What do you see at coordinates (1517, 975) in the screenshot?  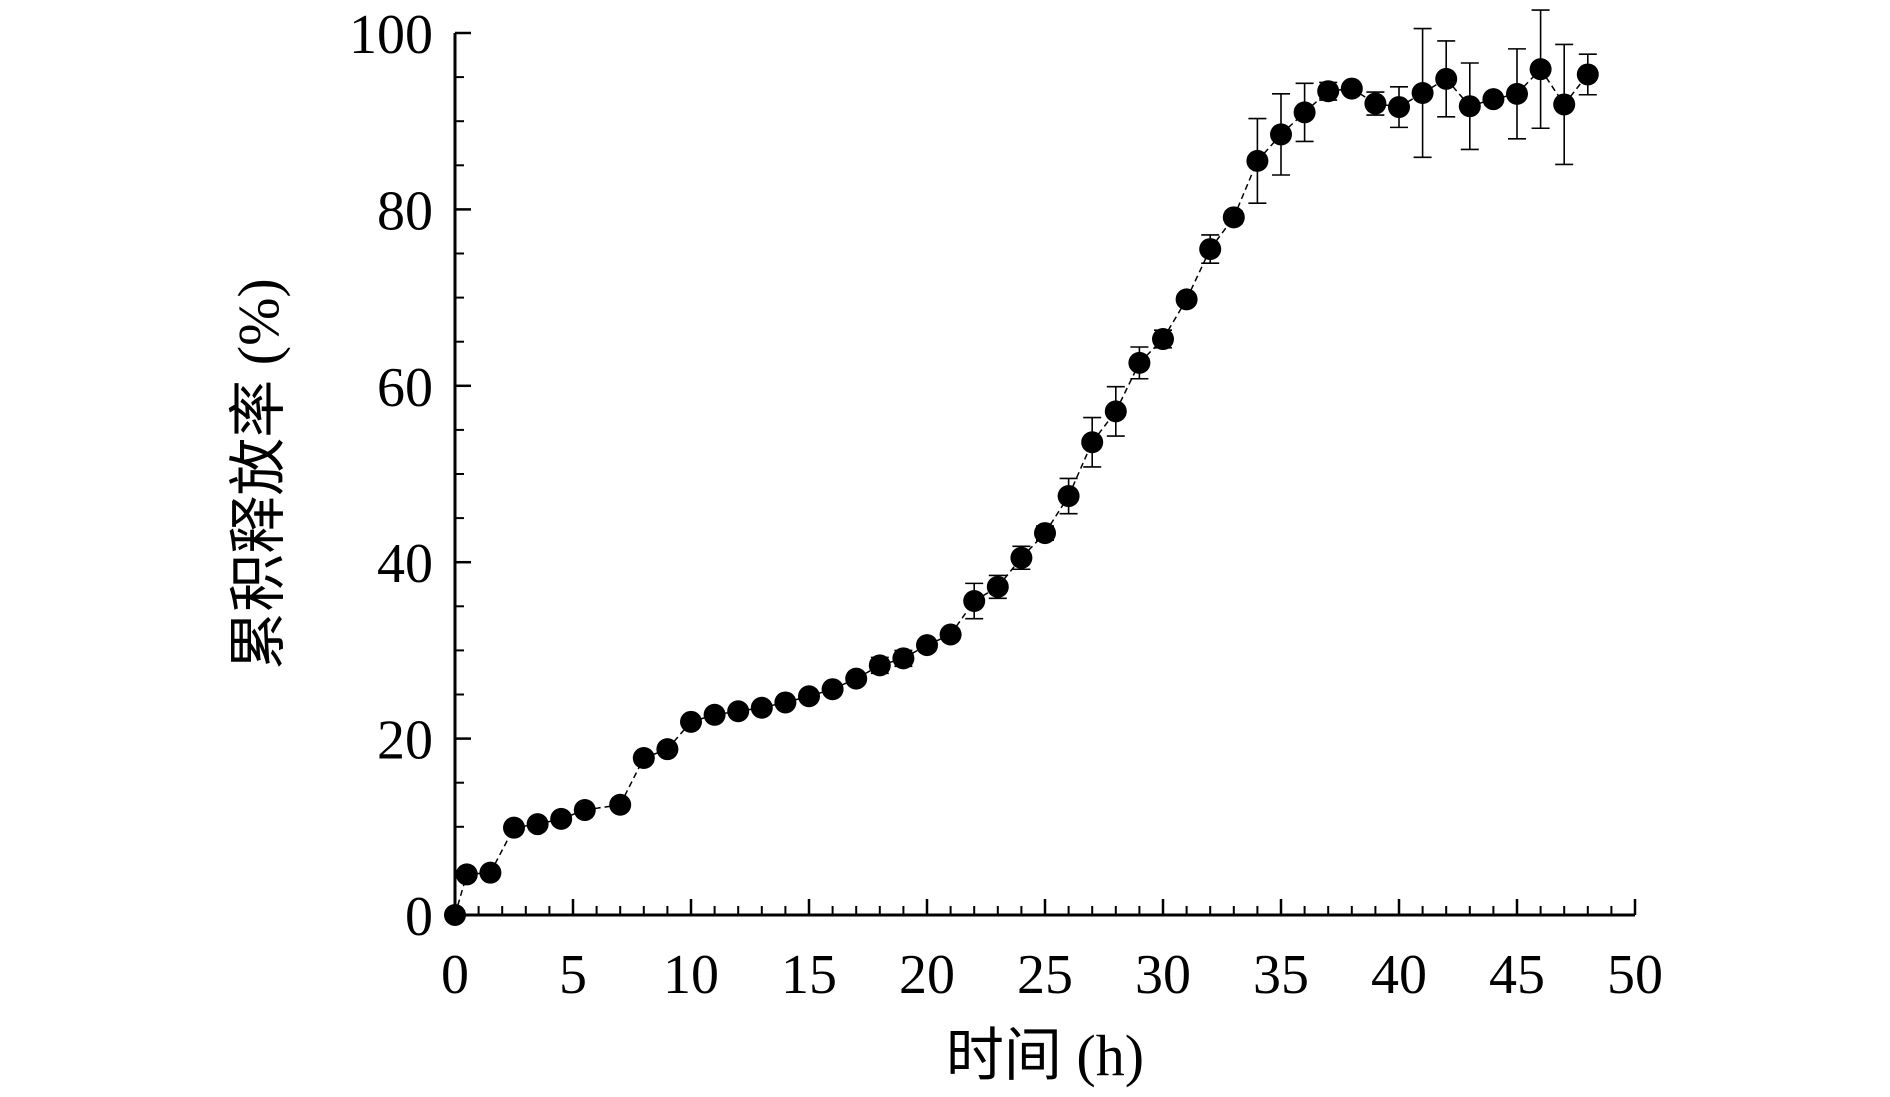 I see `x-tick-label: 45` at bounding box center [1517, 975].